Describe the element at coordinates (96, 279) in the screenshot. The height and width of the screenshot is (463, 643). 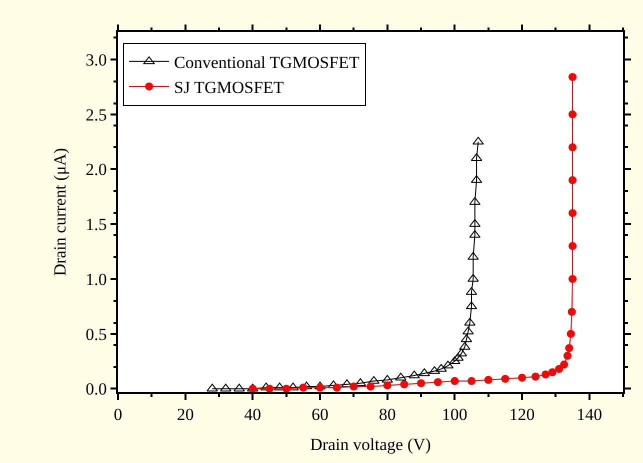
I see `y-tick-label: 1.0` at that location.